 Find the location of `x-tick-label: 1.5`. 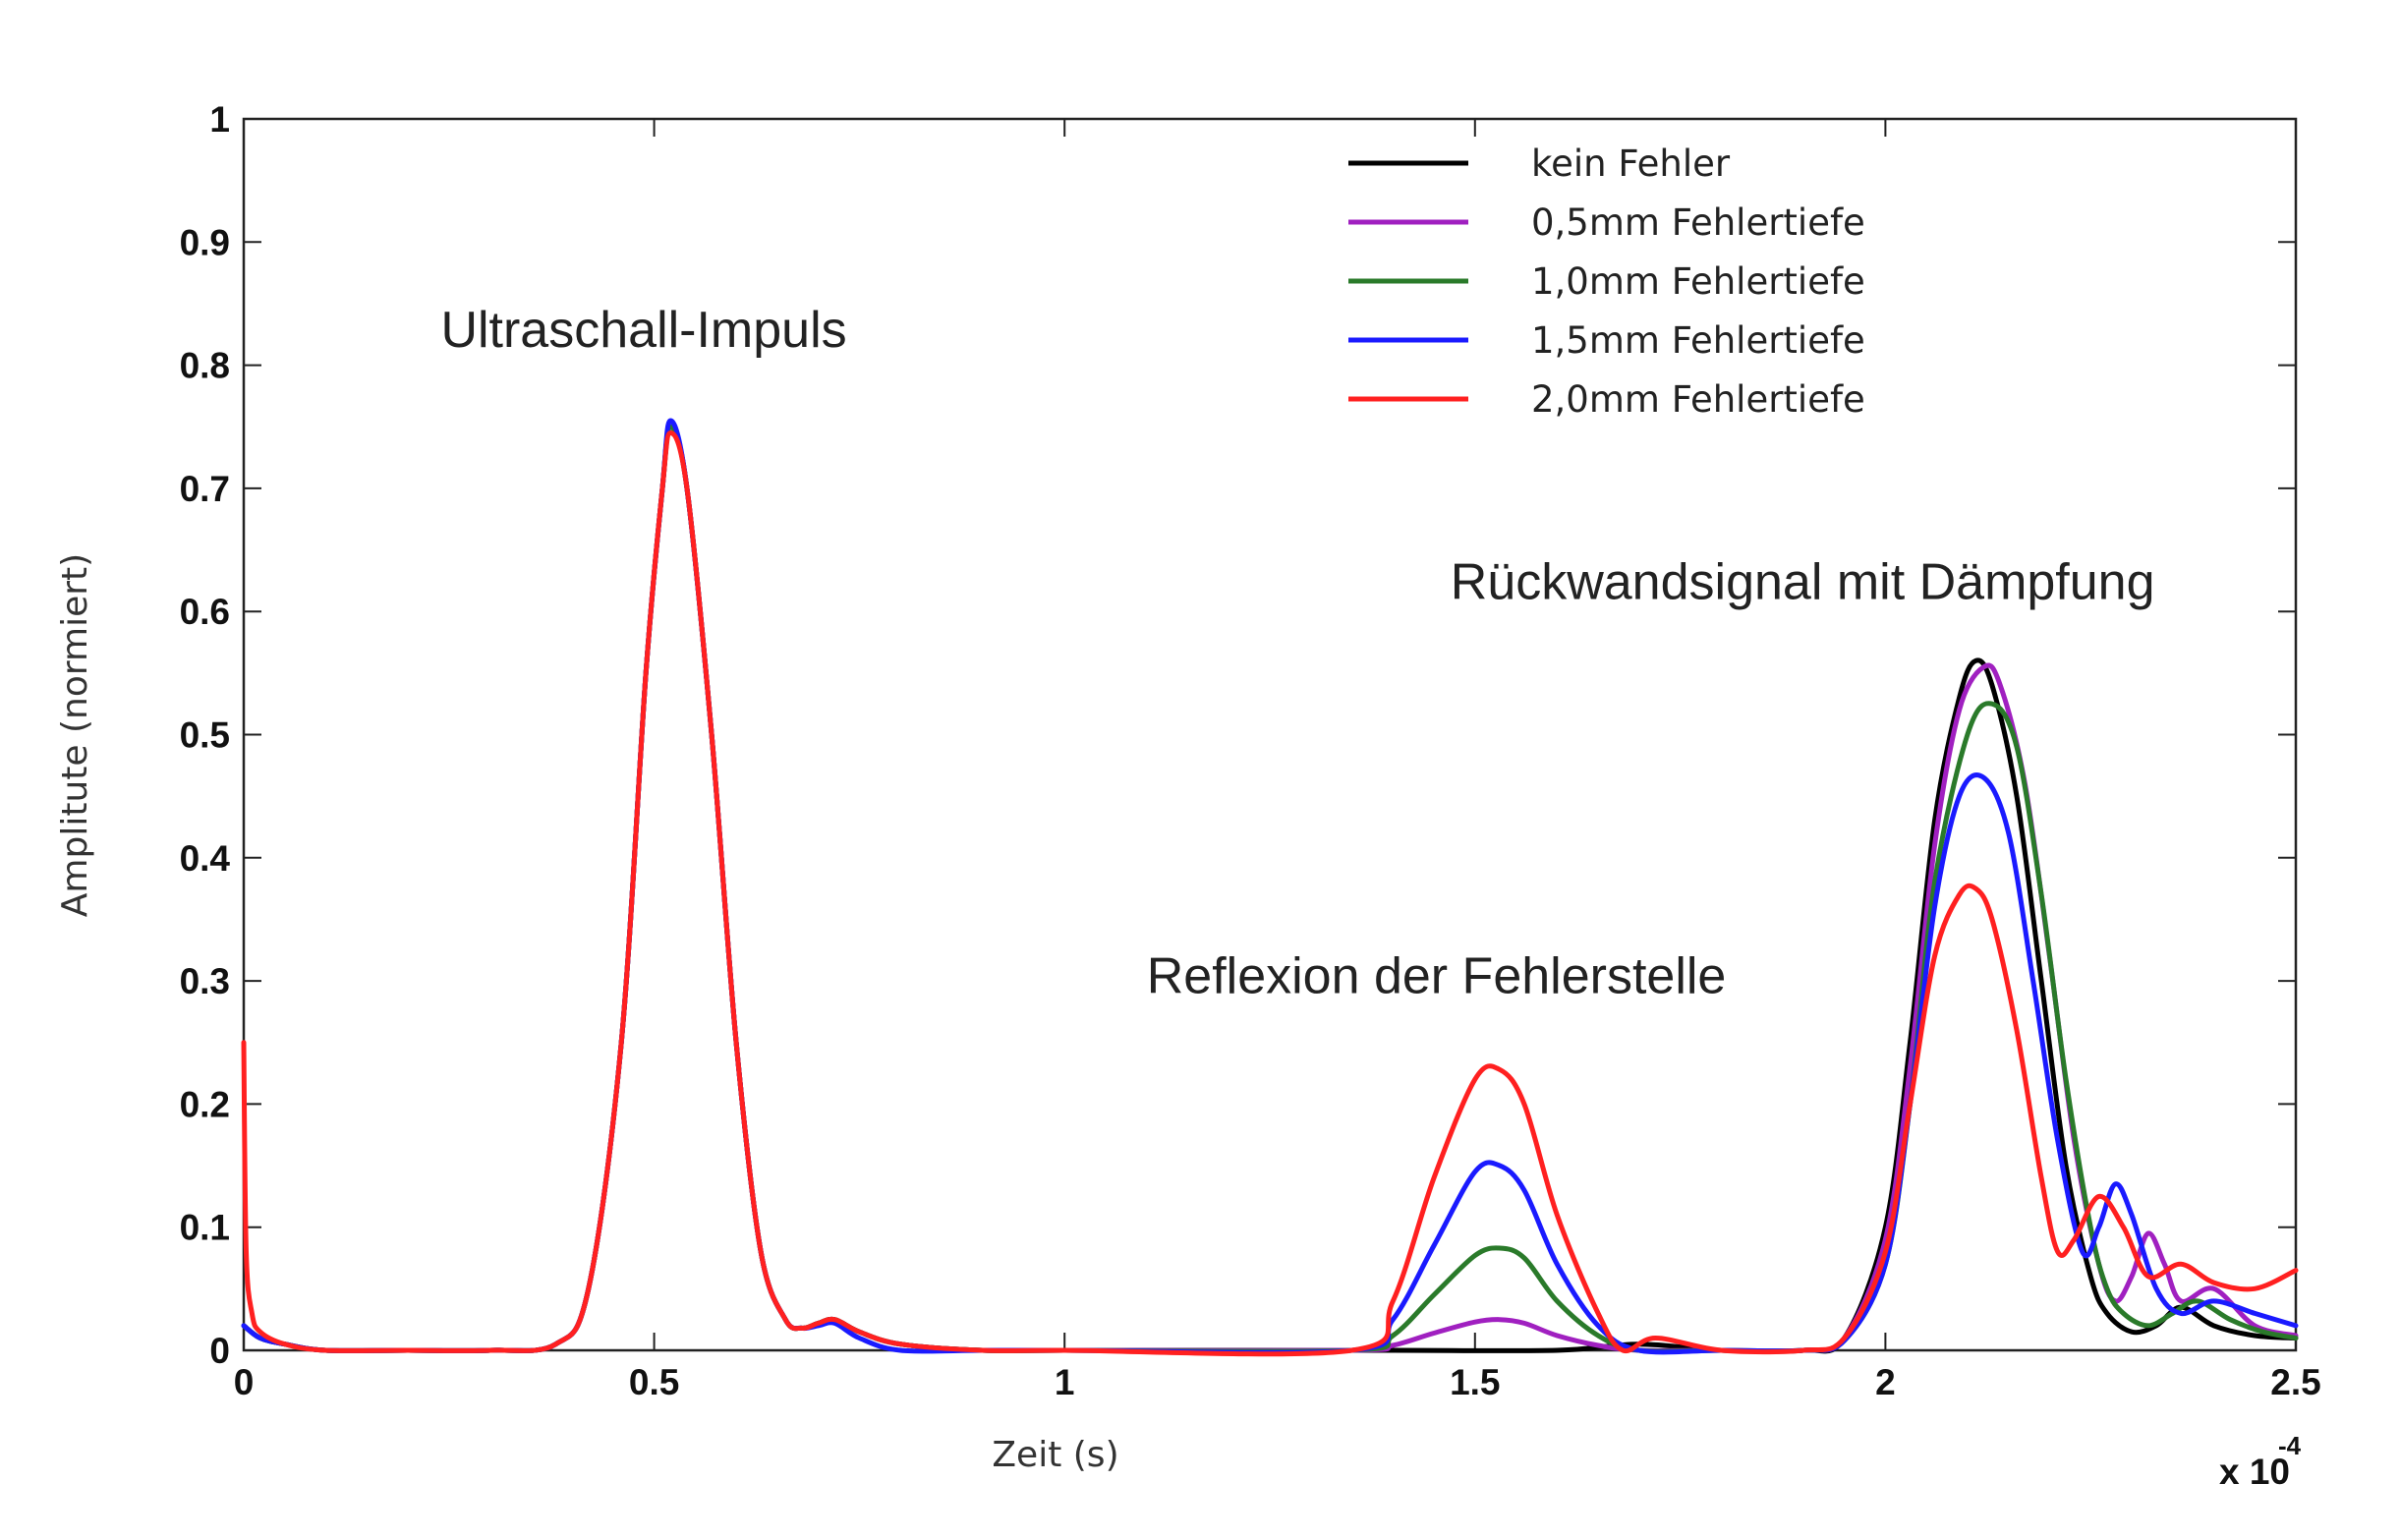

x-tick-label: 1.5 is located at coordinates (1475, 1382).